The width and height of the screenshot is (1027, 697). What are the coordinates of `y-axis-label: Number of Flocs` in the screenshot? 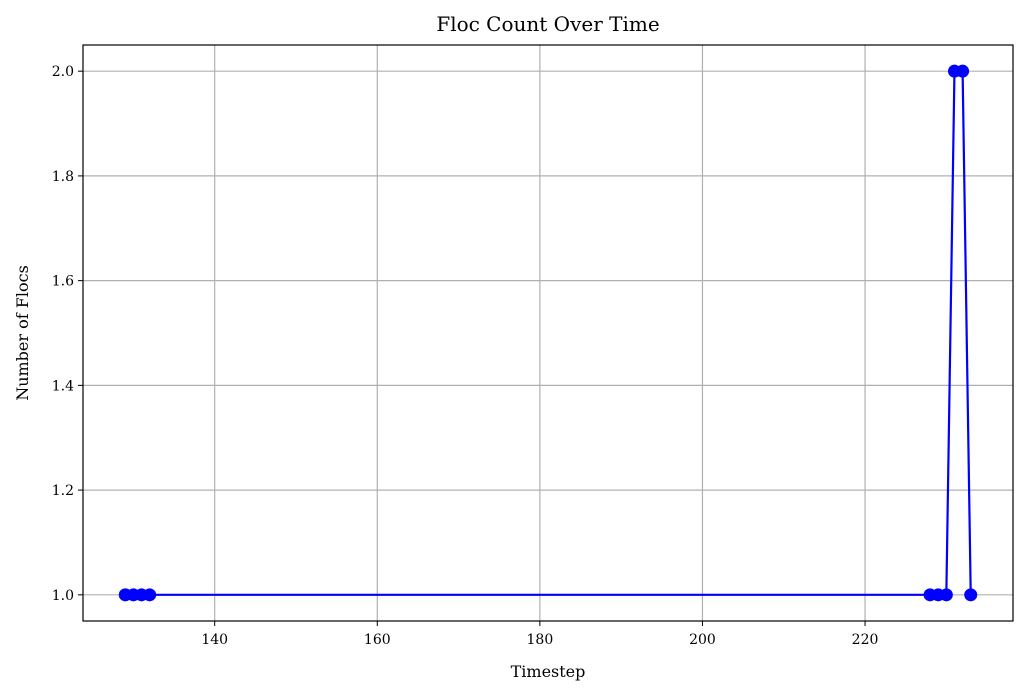 It's located at (22, 333).